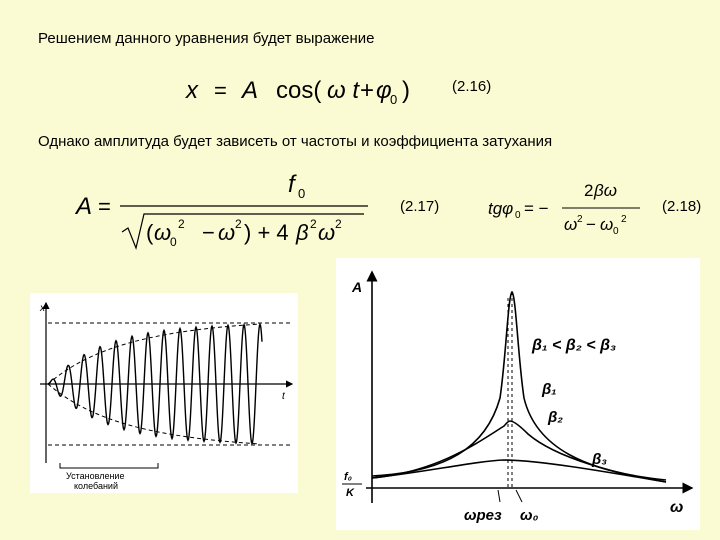 Image resolution: width=720 pixels, height=540 pixels. I want to click on f0-over-k-bottom: K, so click(350, 493).